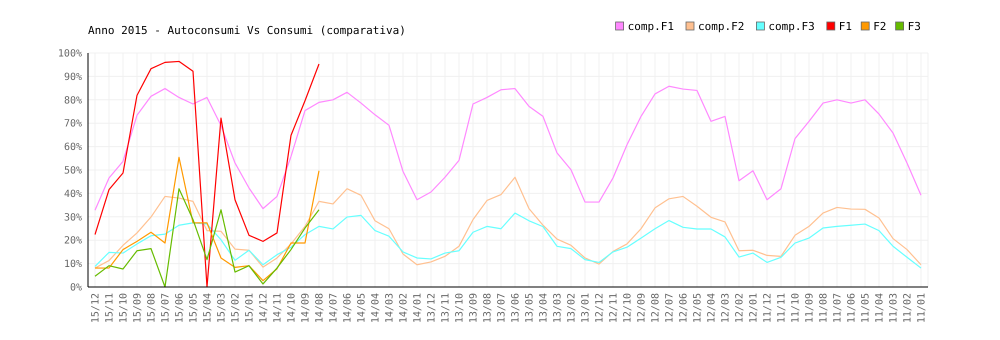  Describe the element at coordinates (586, 308) in the screenshot. I see `x-tick-label: 13/01` at that location.